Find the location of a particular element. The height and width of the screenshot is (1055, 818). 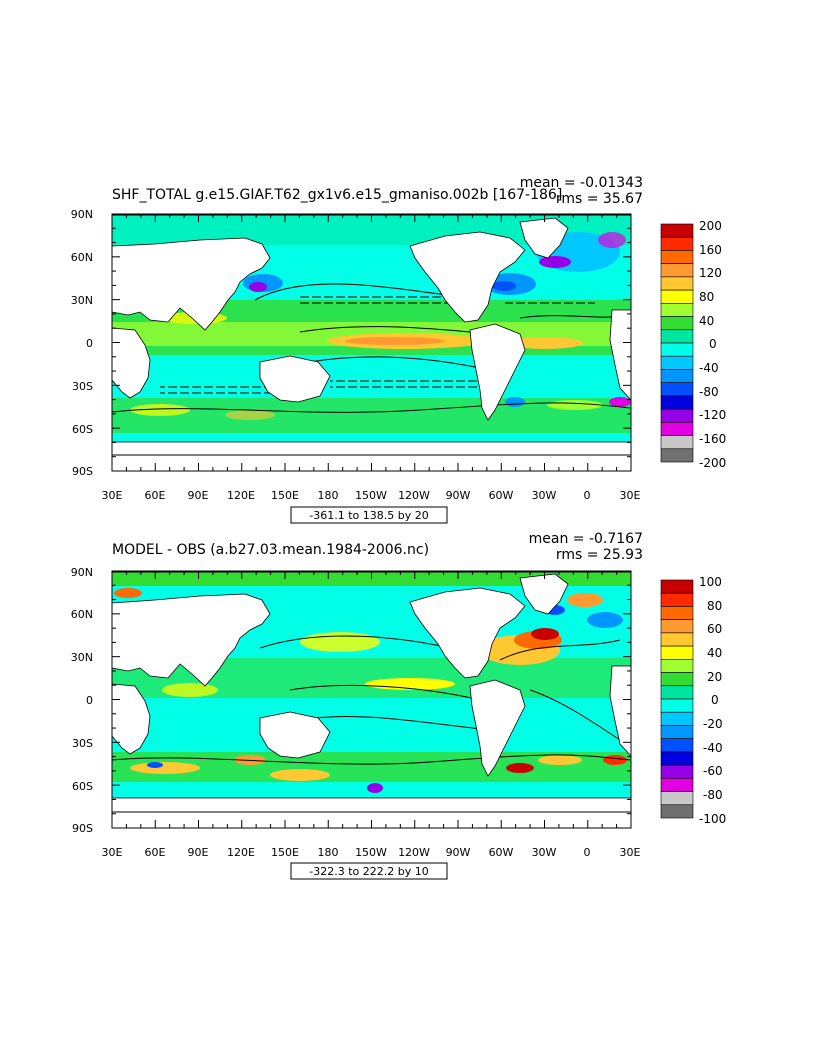

panel-1-legend-label: -200 is located at coordinates (712, 463).